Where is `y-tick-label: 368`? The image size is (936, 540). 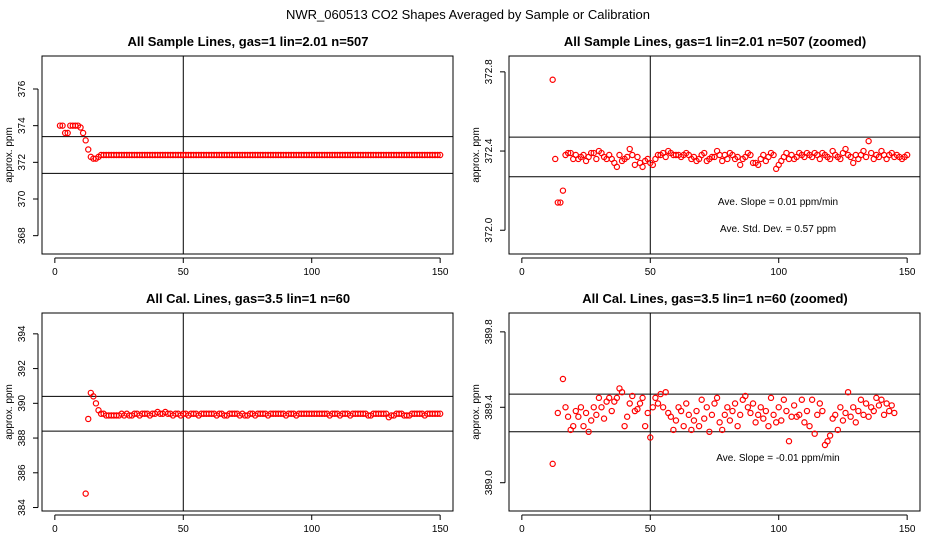
y-tick-label: 368 is located at coordinates (22, 235).